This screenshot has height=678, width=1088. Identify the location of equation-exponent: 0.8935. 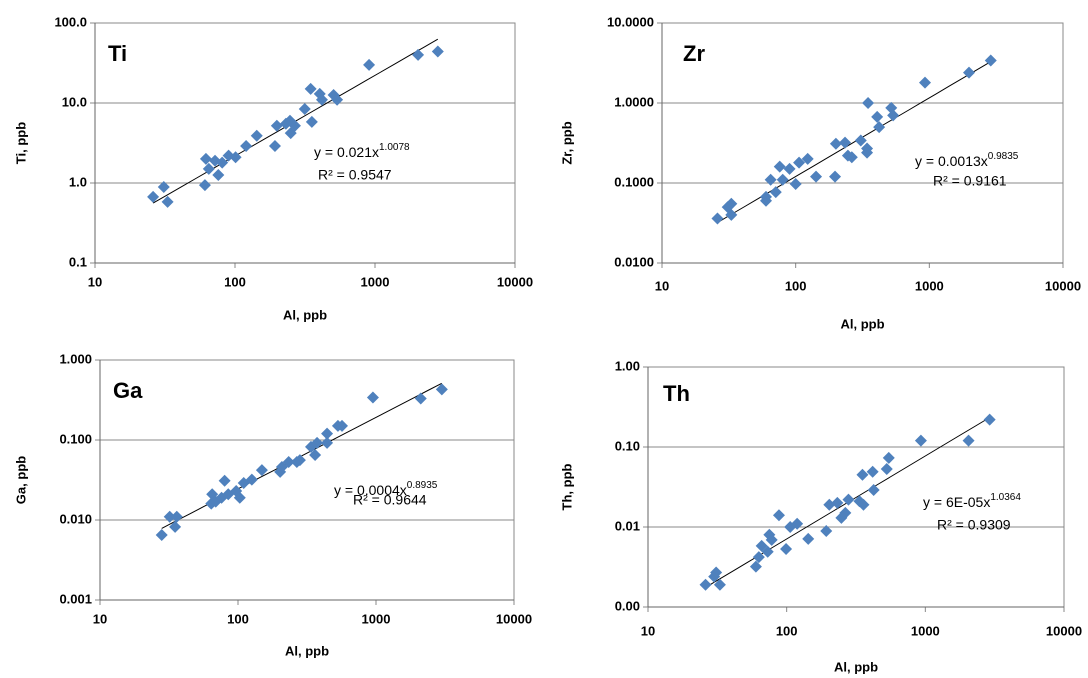
(422, 485).